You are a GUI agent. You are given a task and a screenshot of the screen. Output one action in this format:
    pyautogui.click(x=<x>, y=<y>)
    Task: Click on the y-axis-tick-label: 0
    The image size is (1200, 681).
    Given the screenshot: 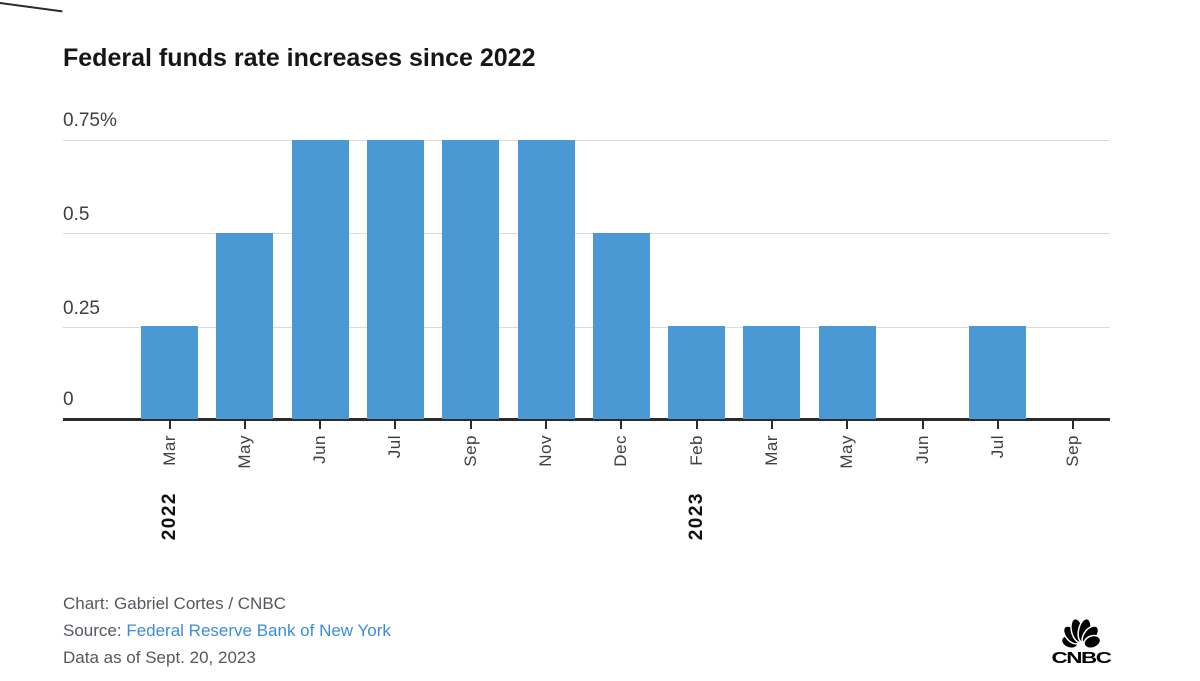 What is the action you would take?
    pyautogui.click(x=68, y=399)
    